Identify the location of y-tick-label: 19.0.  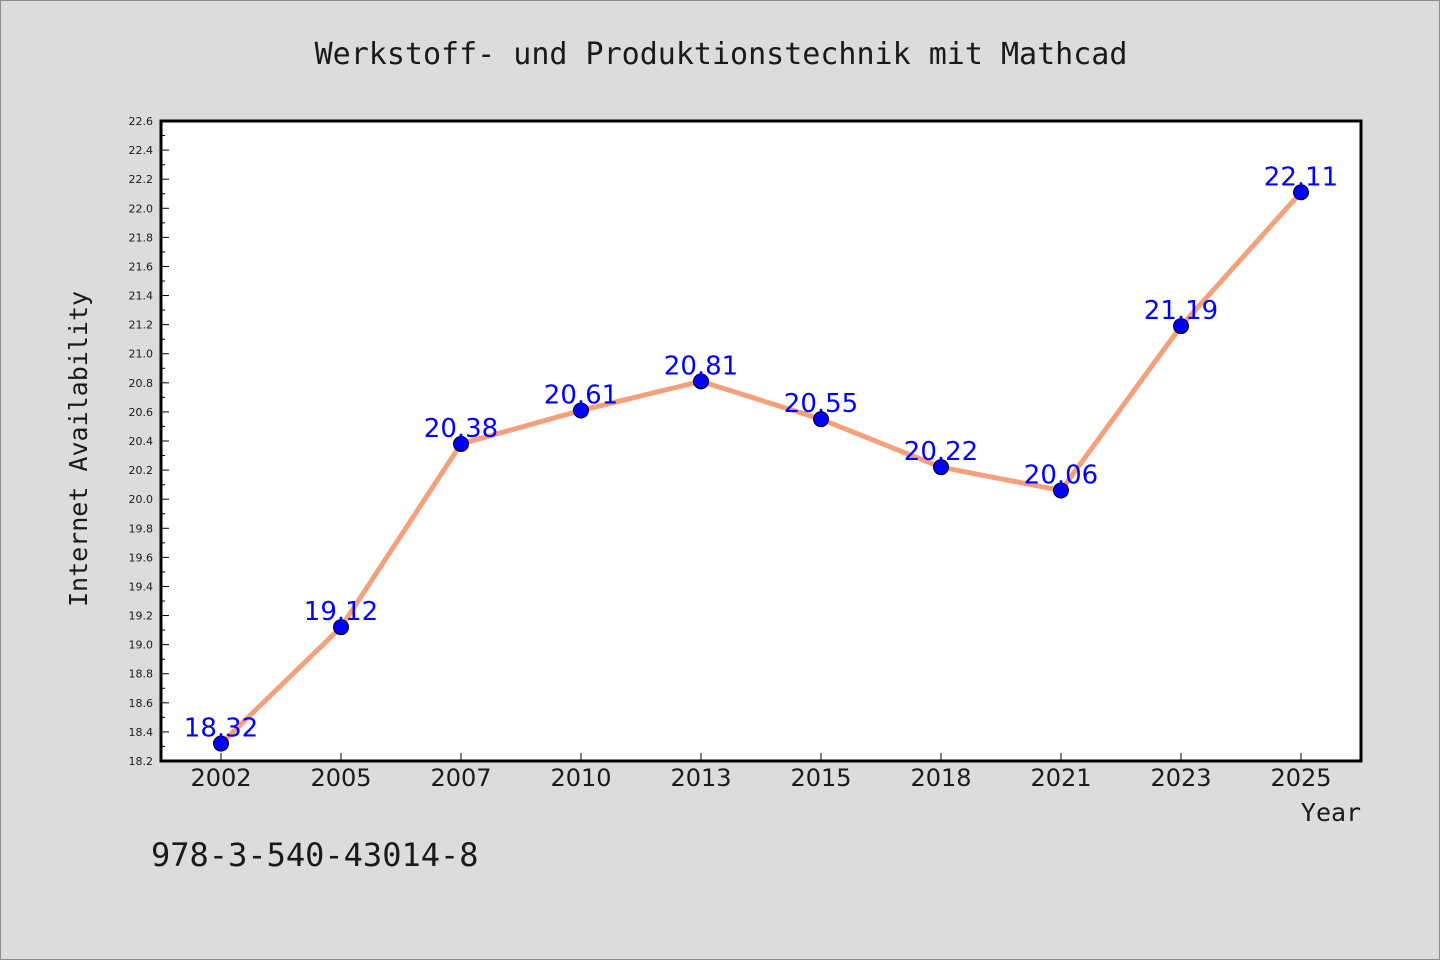
(141, 645).